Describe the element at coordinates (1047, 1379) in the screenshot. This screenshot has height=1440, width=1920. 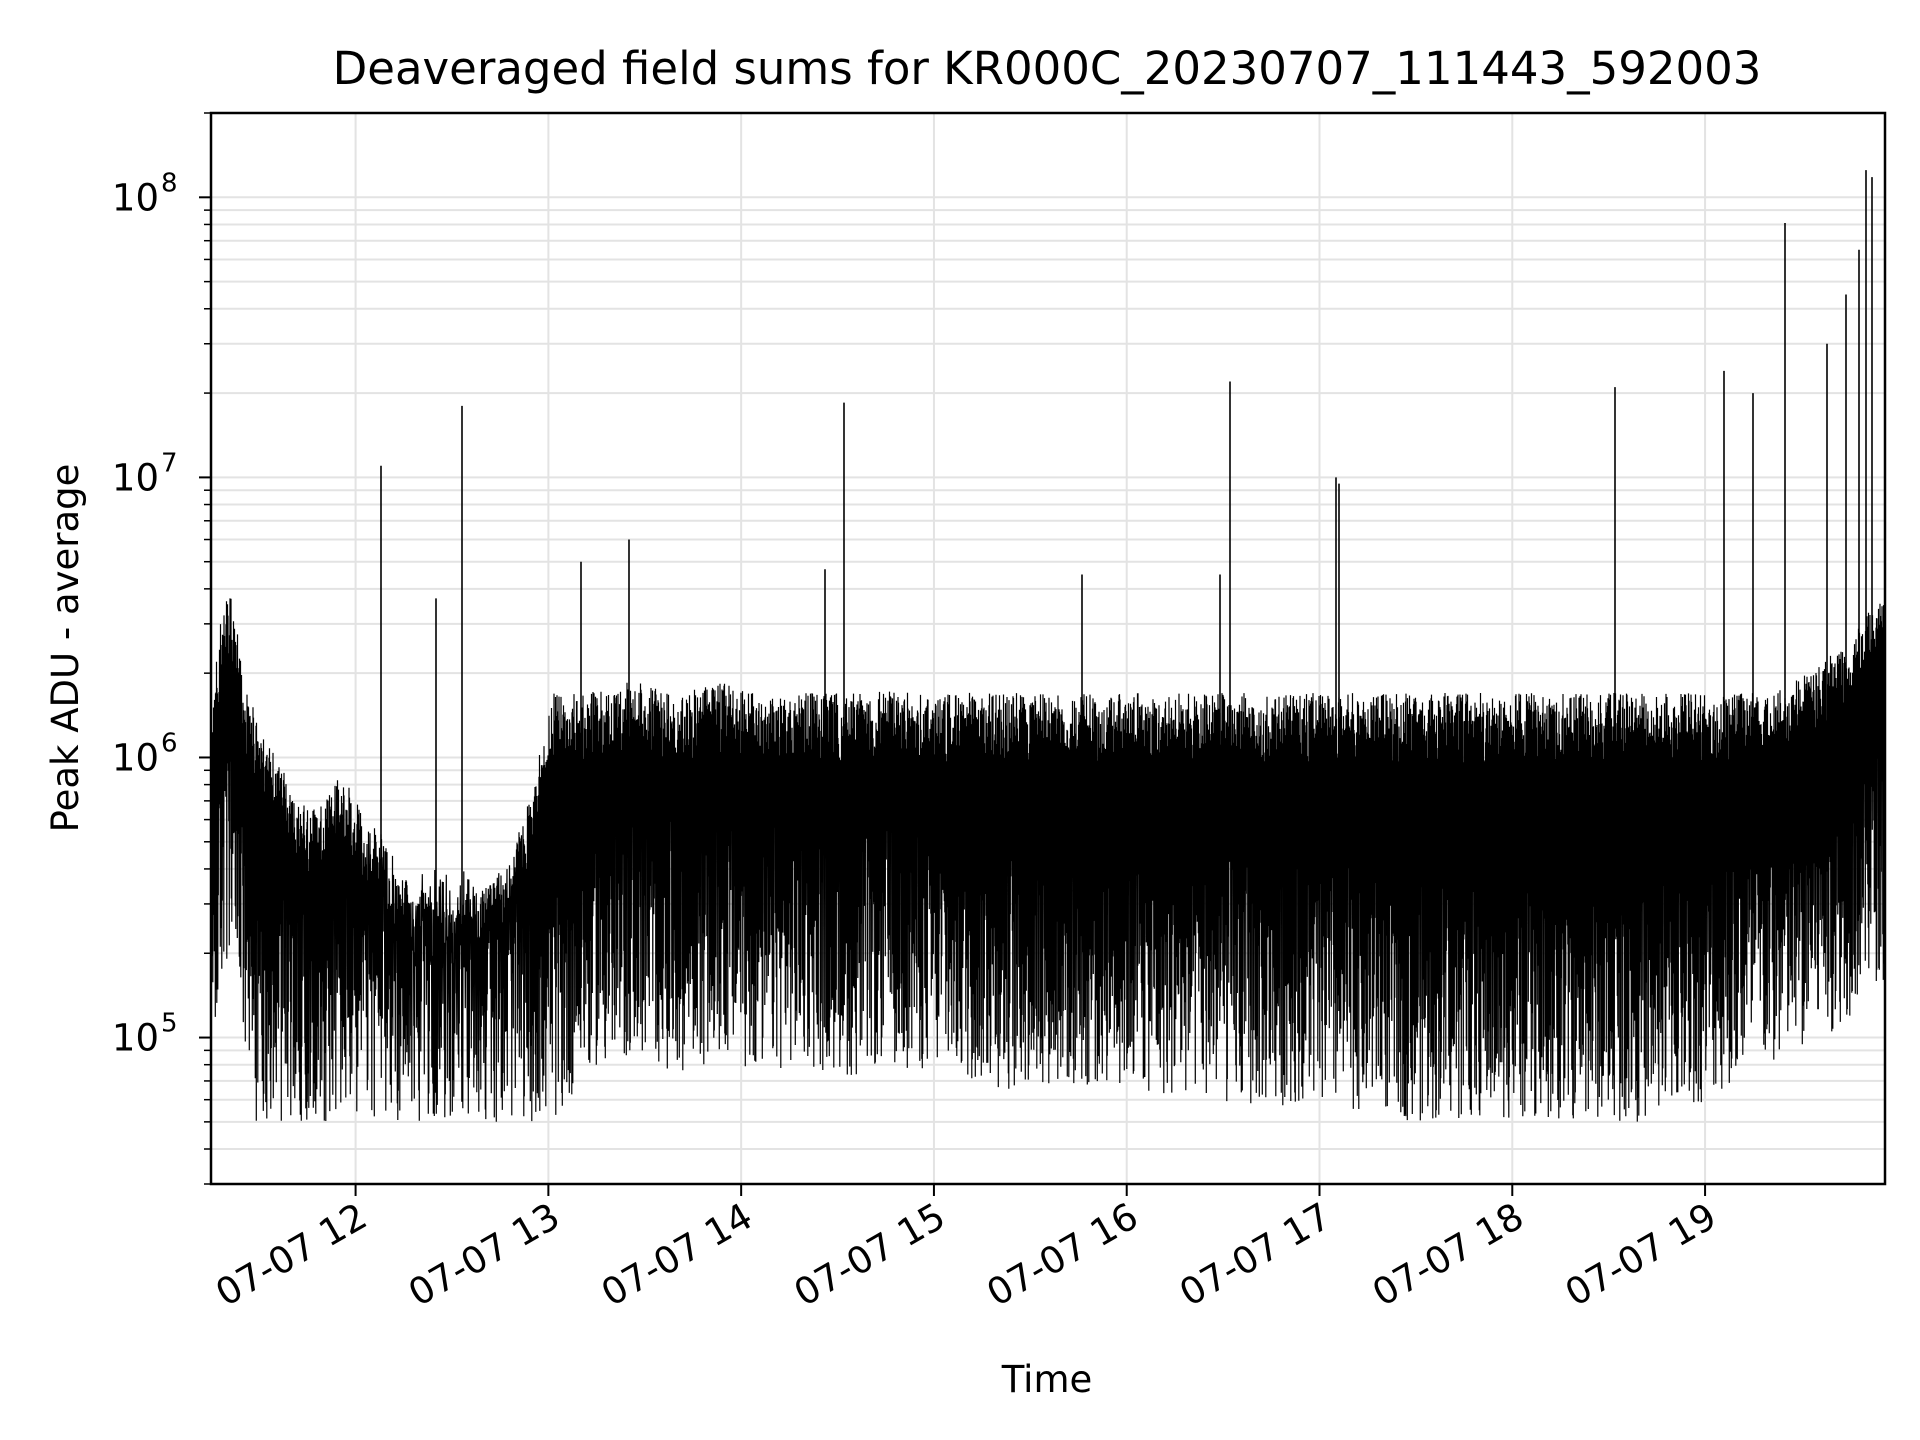
I see `x-axis-label: Time` at that location.